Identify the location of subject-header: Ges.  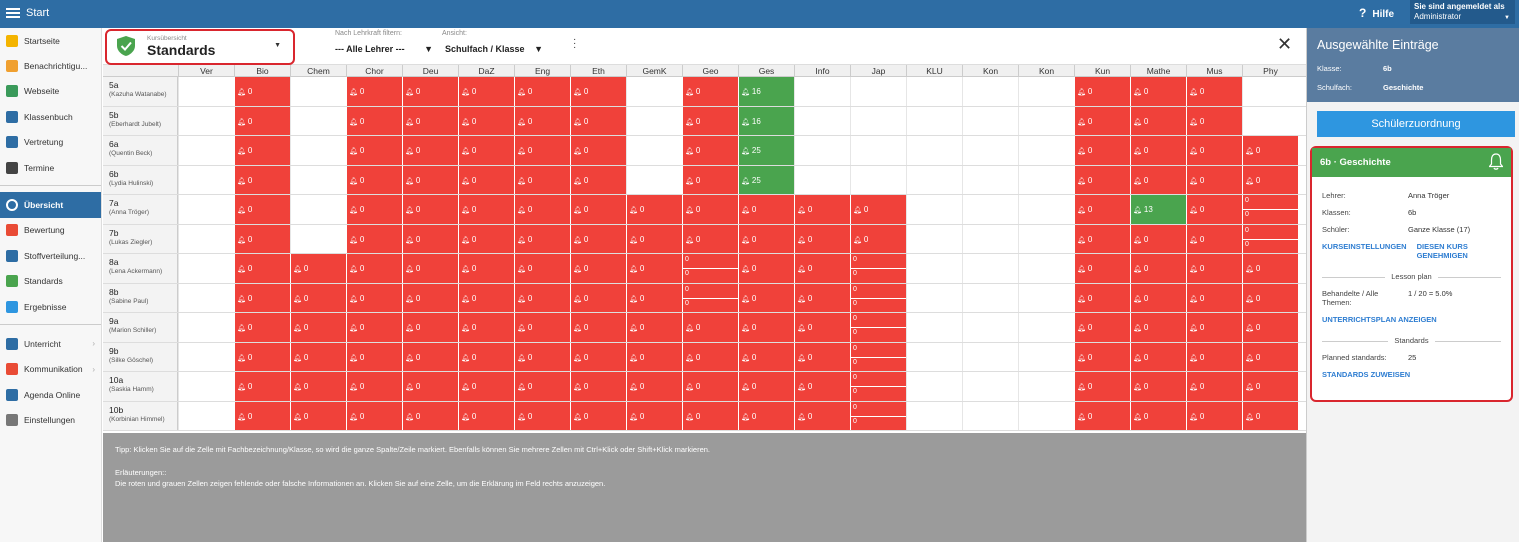
(766, 70).